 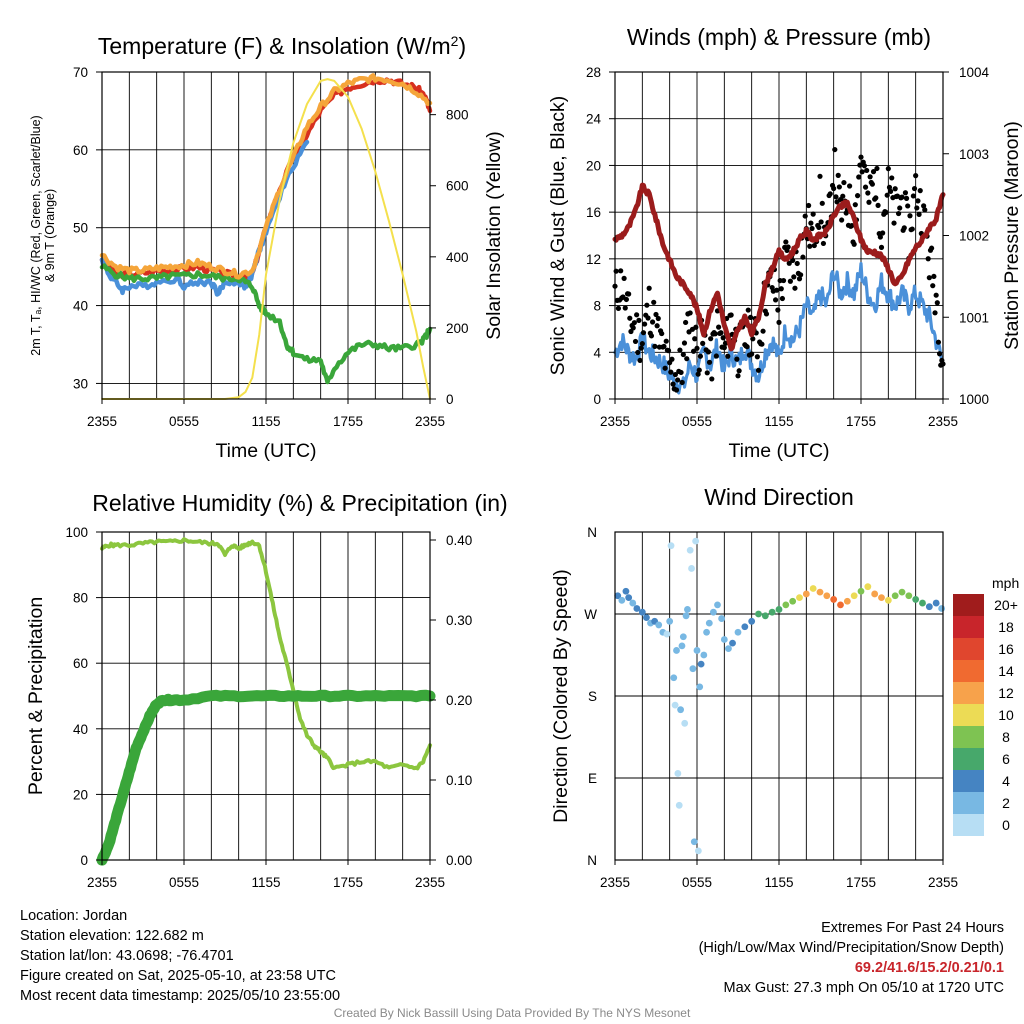 I want to click on humidity-y2tick-label: 0.00, so click(x=459, y=860).